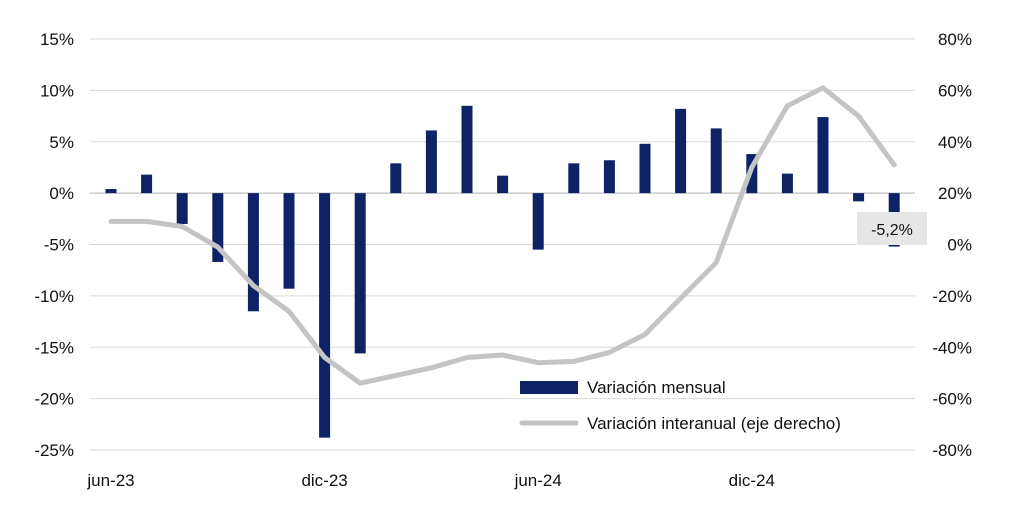  I want to click on y-left-tick-label: -15%, so click(54, 347).